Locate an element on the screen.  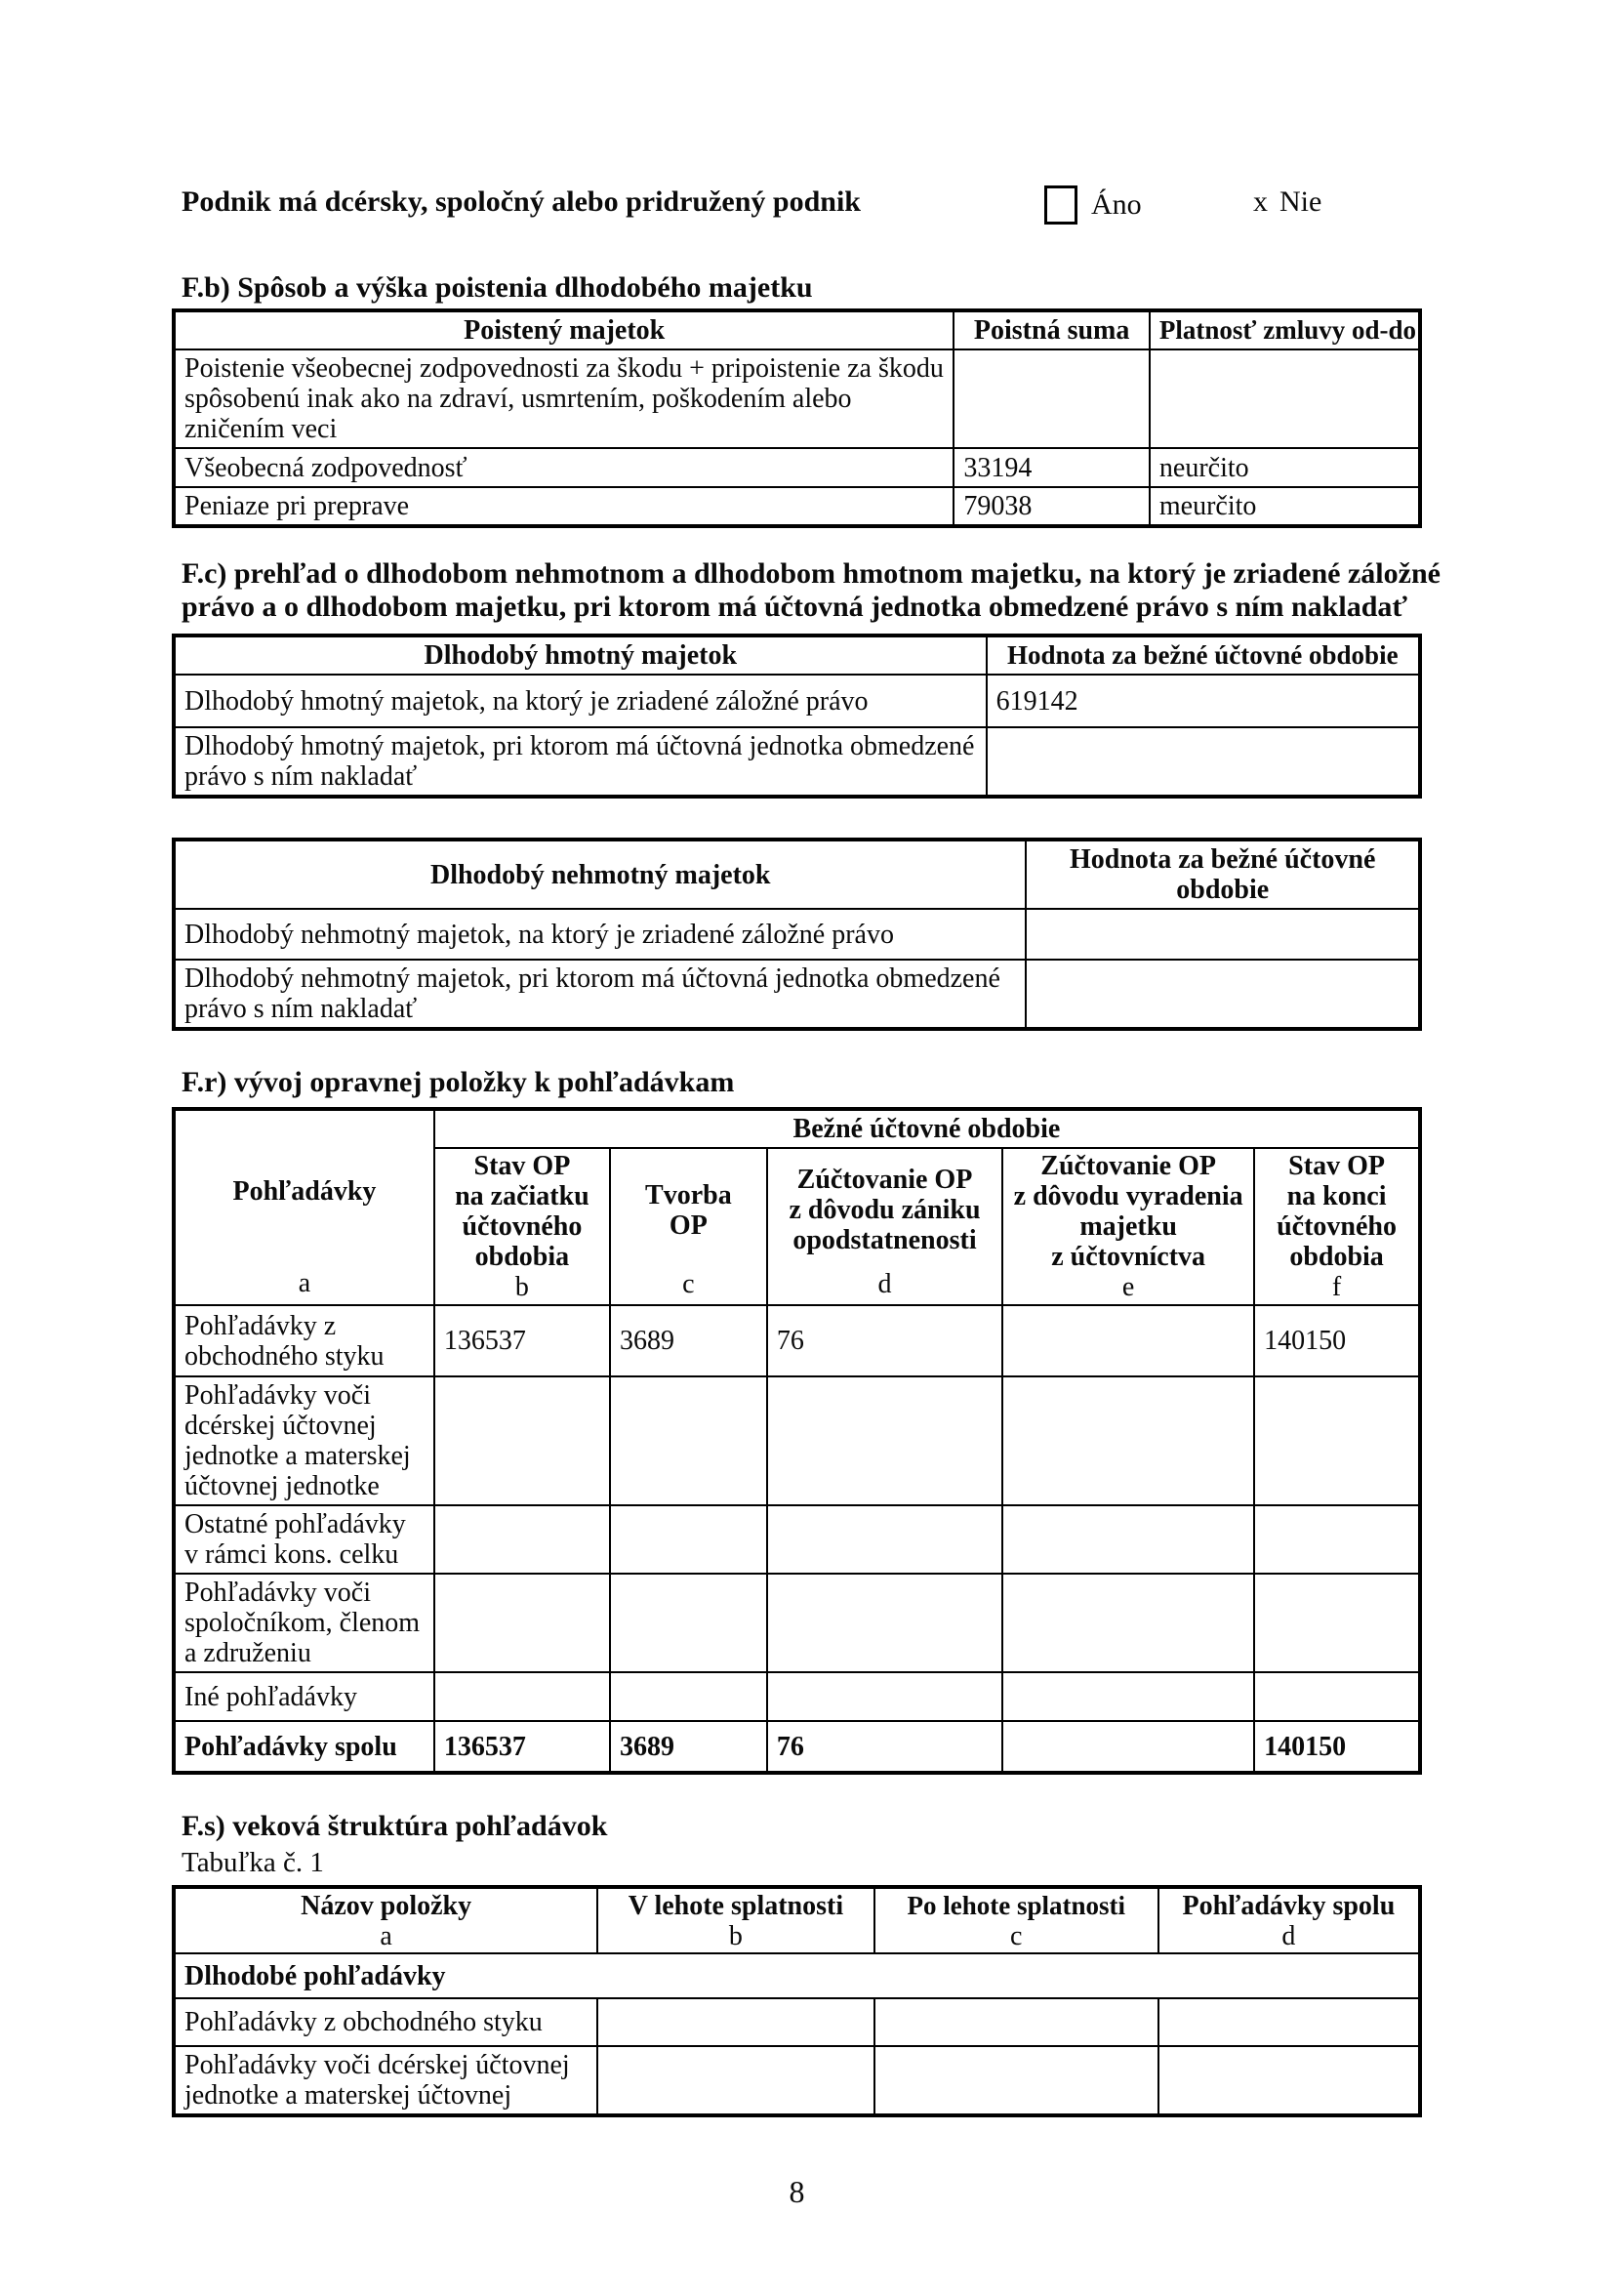
fs-col-header-b: V lehote splatnosti b is located at coordinates (736, 1920).